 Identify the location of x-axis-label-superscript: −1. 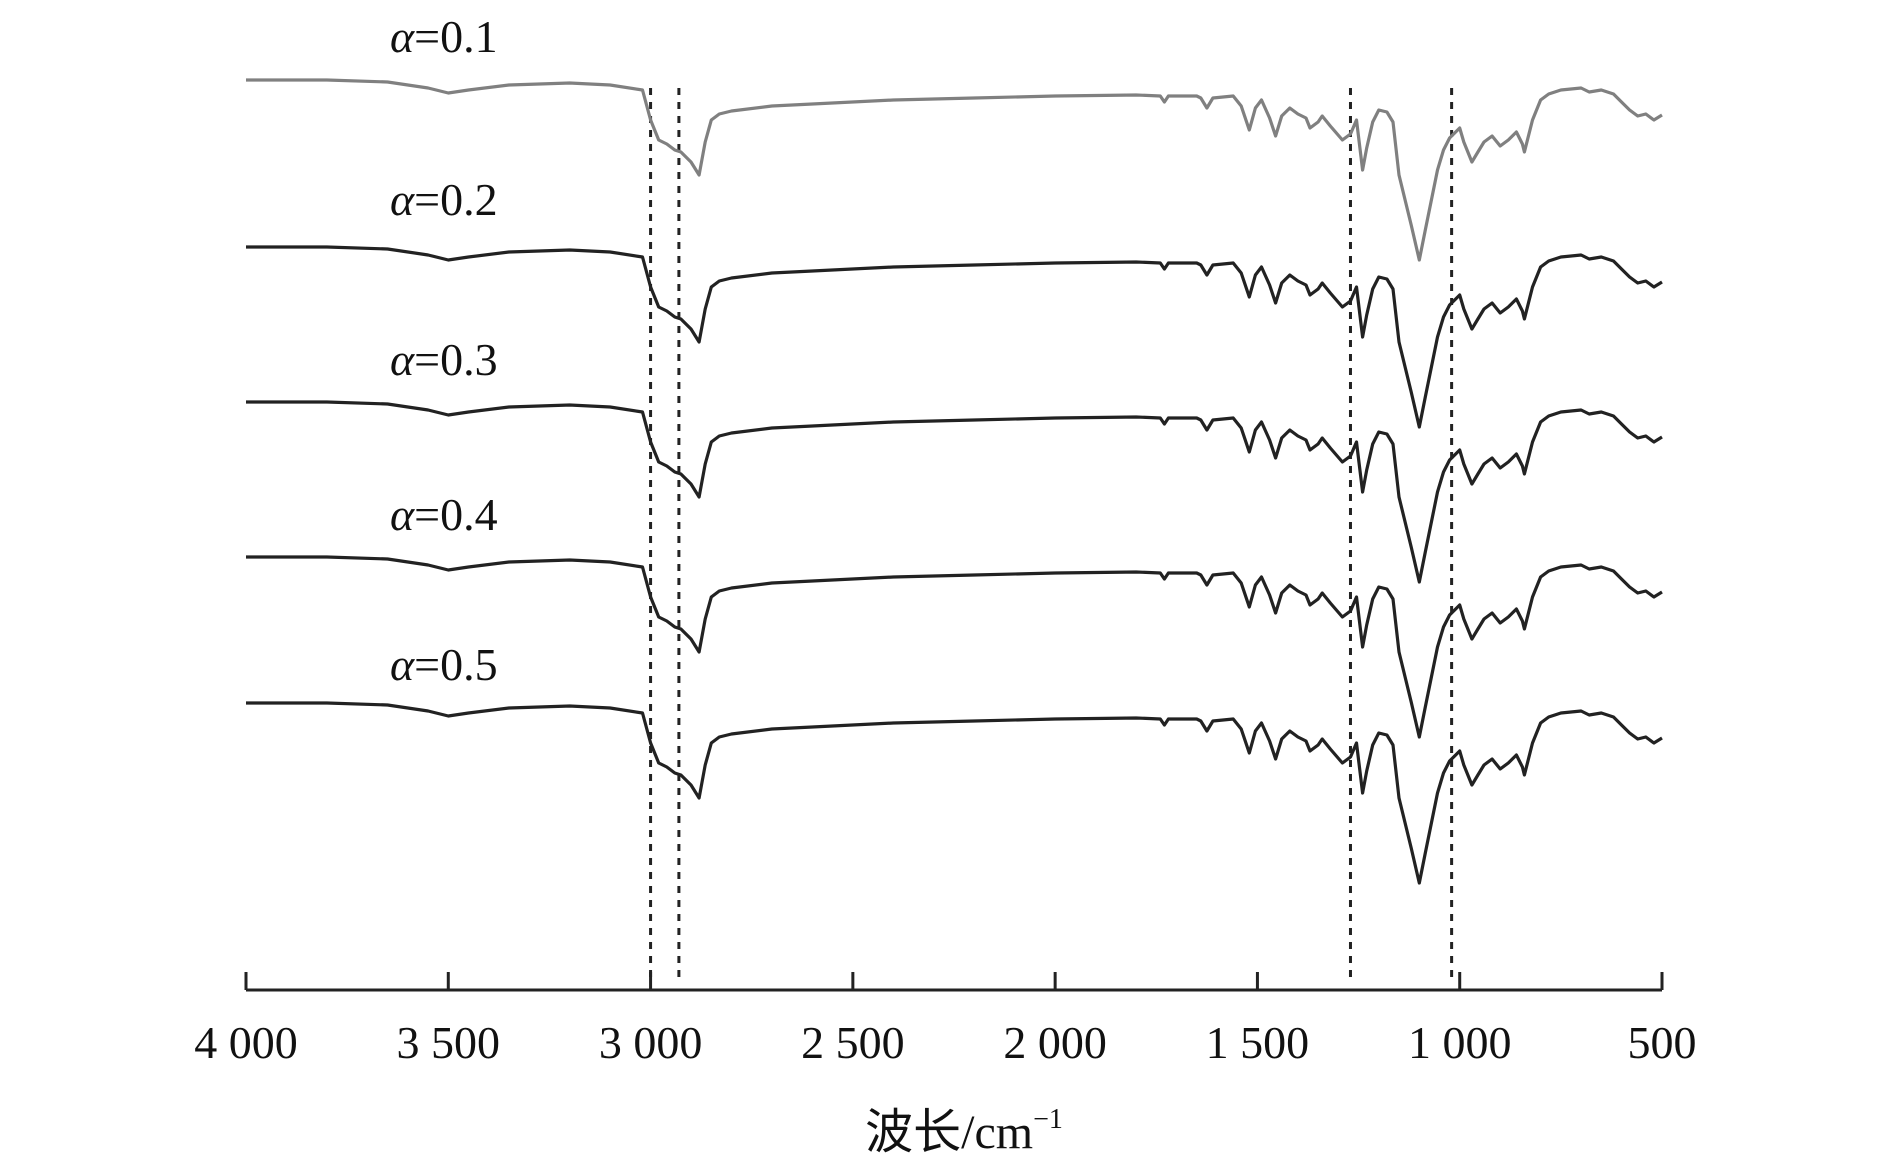
(1048, 1119).